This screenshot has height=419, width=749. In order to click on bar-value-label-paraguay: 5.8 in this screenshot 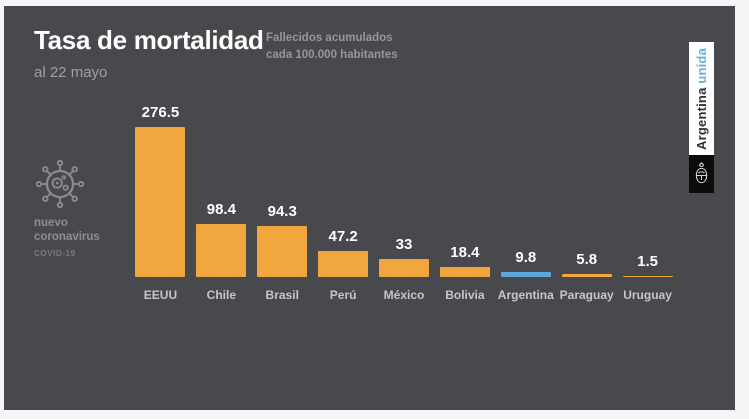, I will do `click(587, 259)`.